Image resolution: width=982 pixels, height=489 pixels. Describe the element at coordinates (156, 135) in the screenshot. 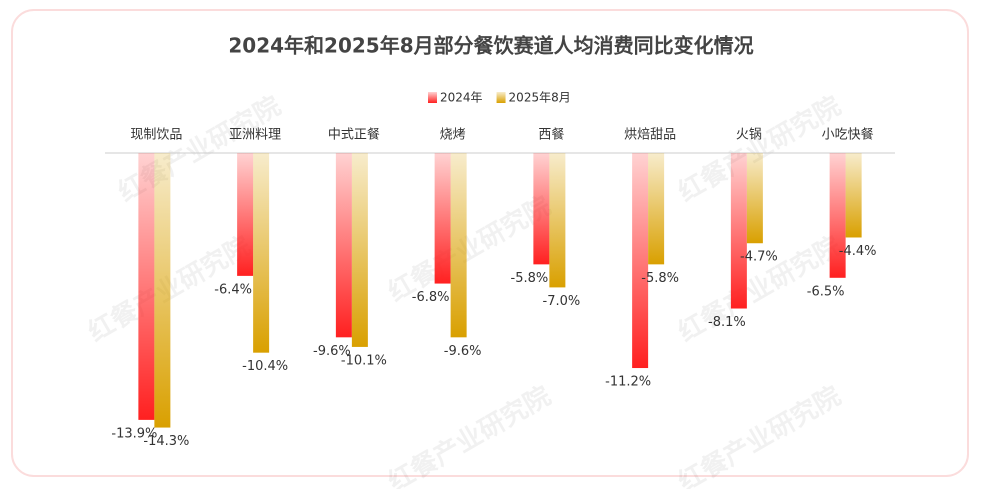

I see `category-label: 现制饮品` at that location.